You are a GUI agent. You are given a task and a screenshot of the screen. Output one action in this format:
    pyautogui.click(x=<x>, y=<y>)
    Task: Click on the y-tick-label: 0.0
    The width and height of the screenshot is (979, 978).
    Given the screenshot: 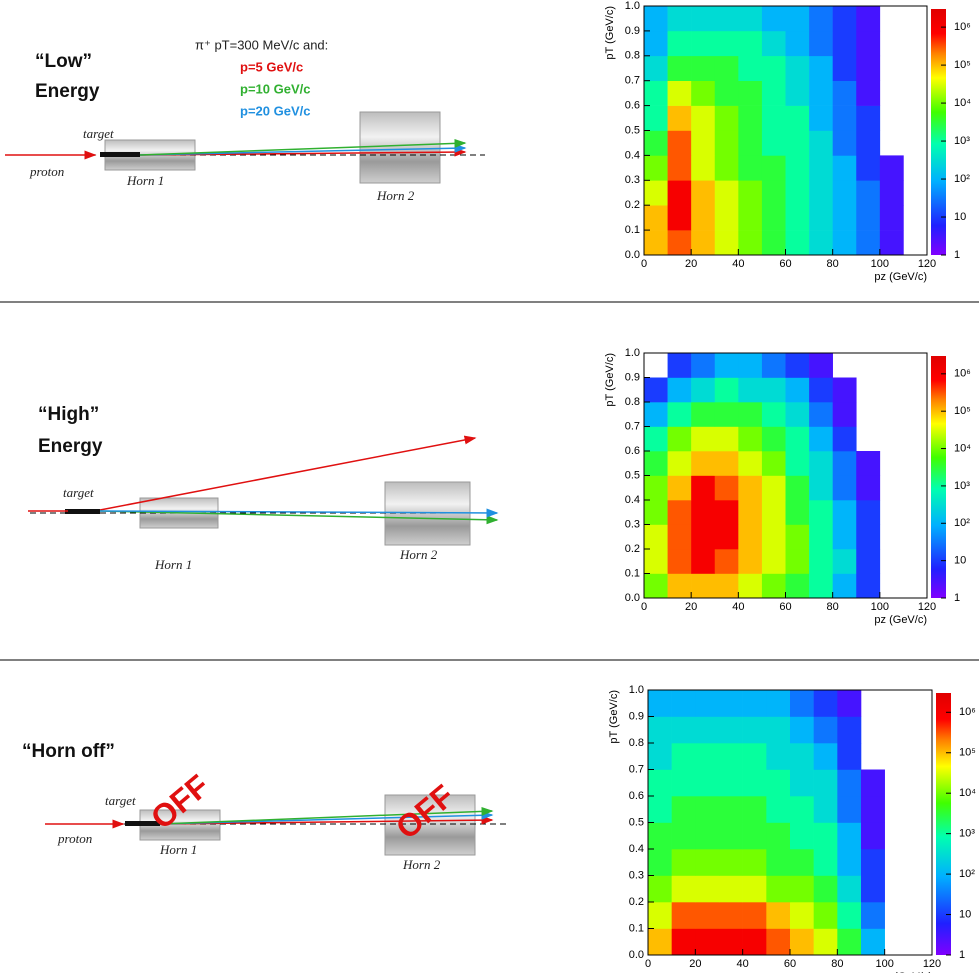 What is the action you would take?
    pyautogui.click(x=632, y=598)
    